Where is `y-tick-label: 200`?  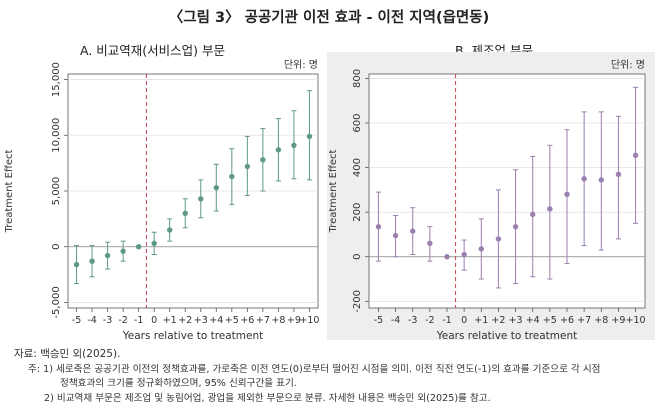 y-tick-label: 200 is located at coordinates (357, 212).